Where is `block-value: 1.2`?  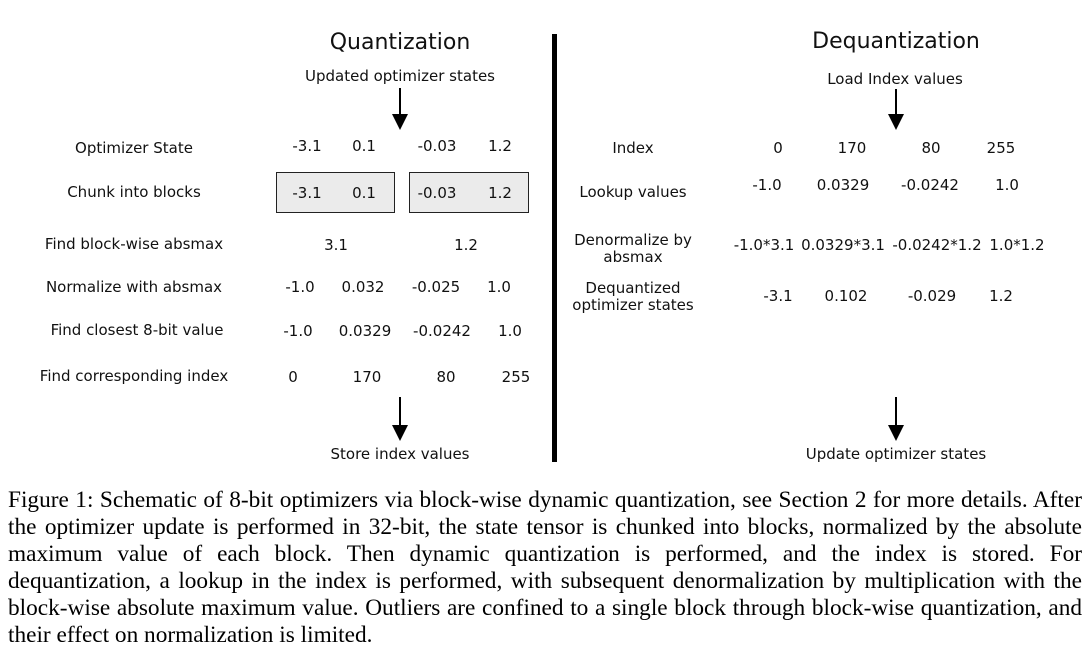
block-value: 1.2 is located at coordinates (500, 193).